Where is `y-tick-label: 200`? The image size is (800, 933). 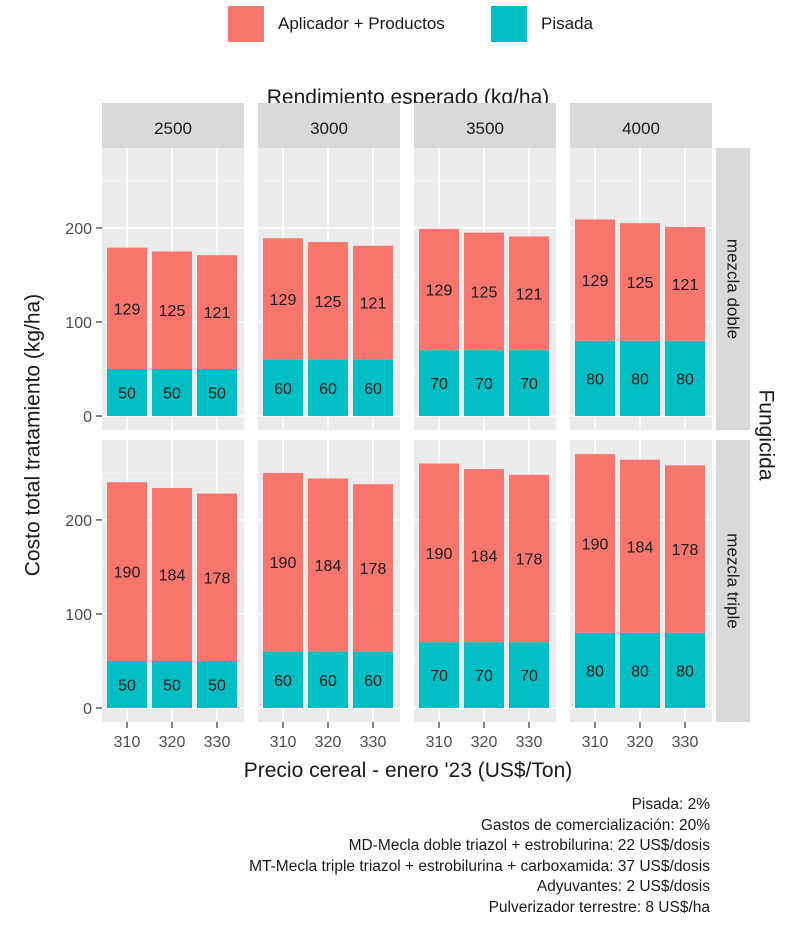
y-tick-label: 200 is located at coordinates (78, 521).